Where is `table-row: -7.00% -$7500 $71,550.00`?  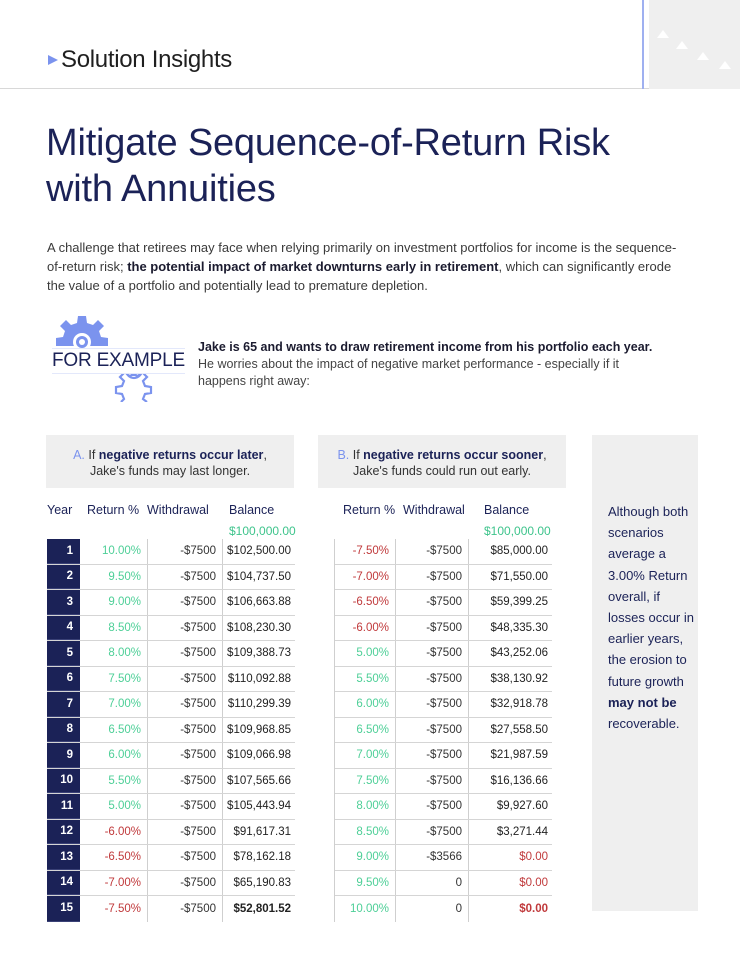
table-row: -7.00% -$7500 $71,550.00 is located at coordinates (443, 577).